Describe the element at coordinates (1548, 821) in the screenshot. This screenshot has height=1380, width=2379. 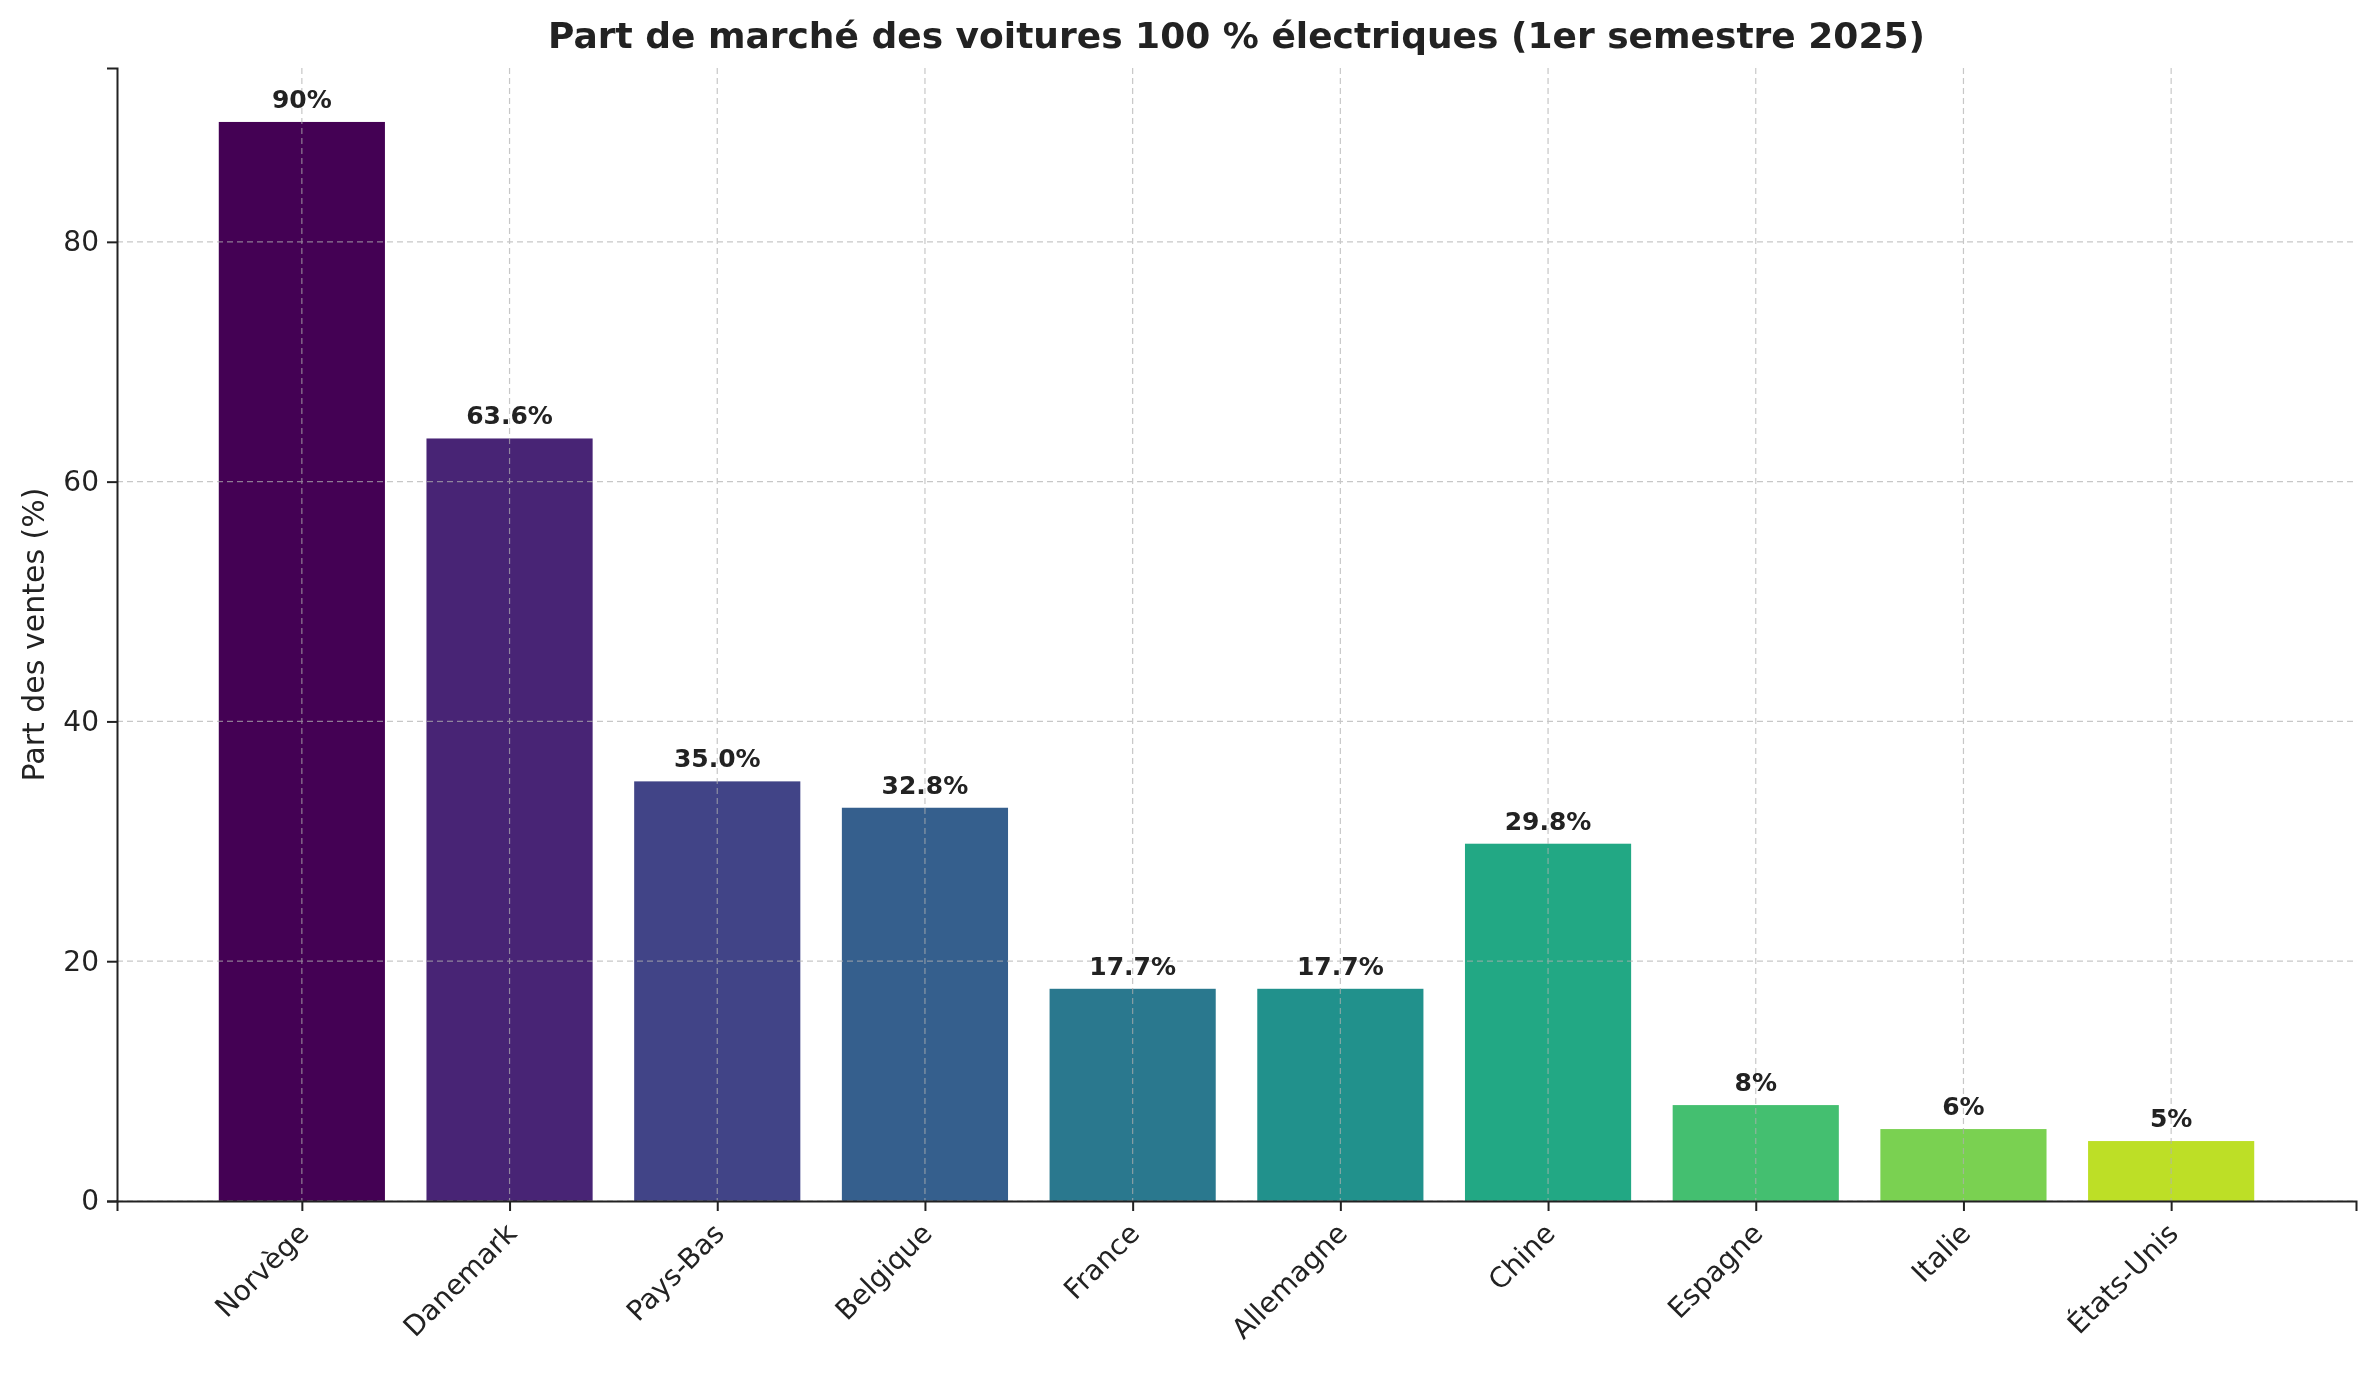
I see `data-label: 29.8%` at that location.